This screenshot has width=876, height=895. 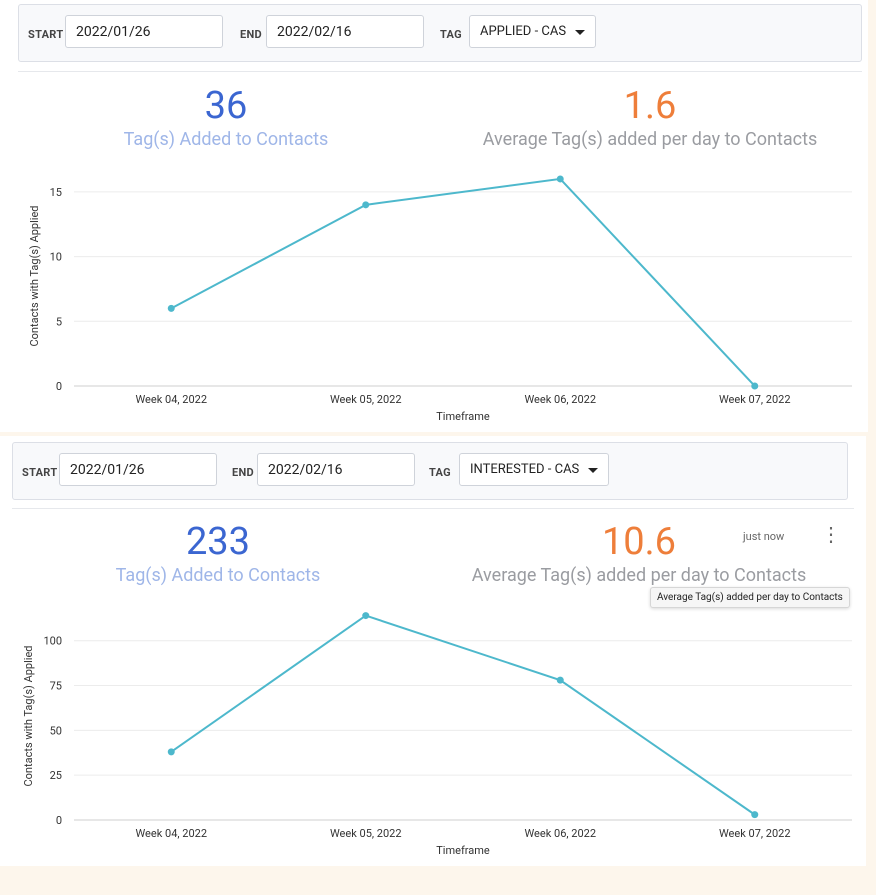 I want to click on y-tick-label: 15, so click(x=56, y=192).